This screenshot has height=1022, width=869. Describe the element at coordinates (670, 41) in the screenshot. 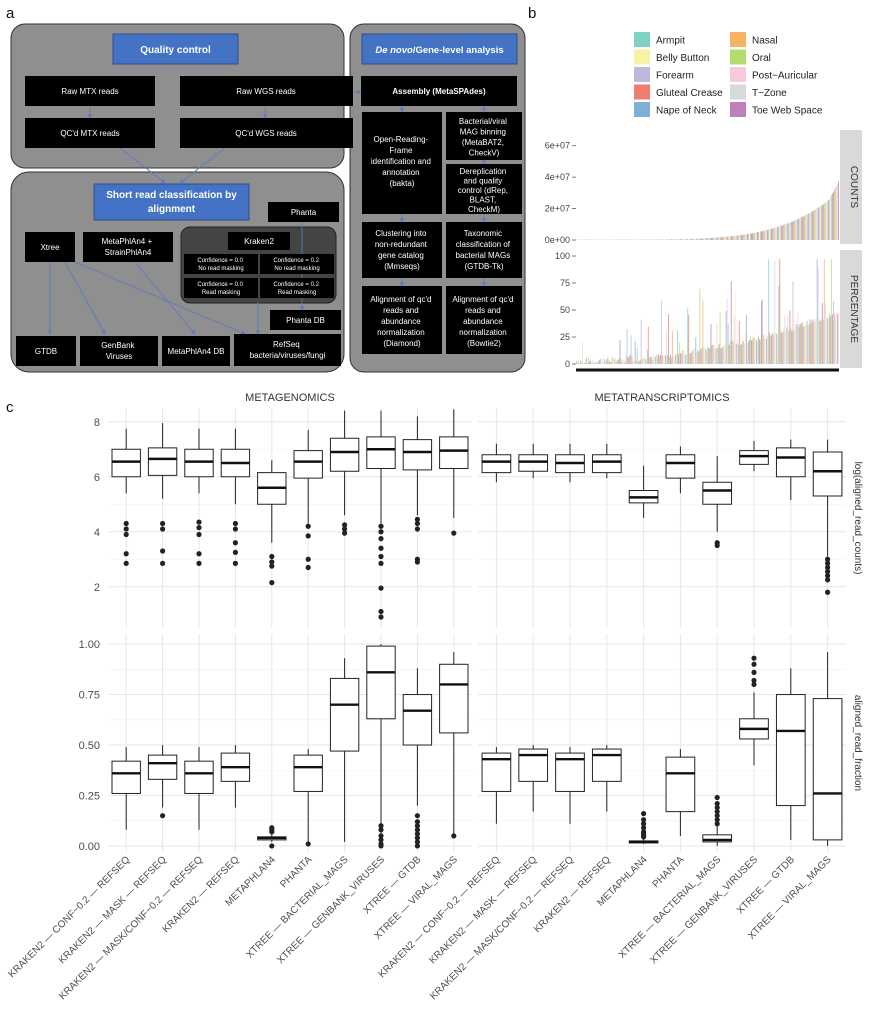

I see `legend-label: Armpit` at that location.